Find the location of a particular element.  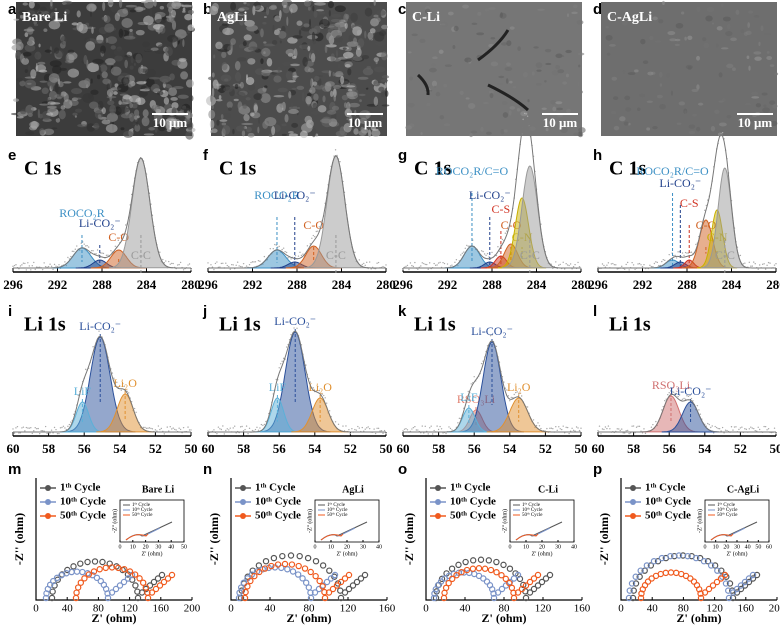

inset-tick-label: 20 is located at coordinates (347, 547).